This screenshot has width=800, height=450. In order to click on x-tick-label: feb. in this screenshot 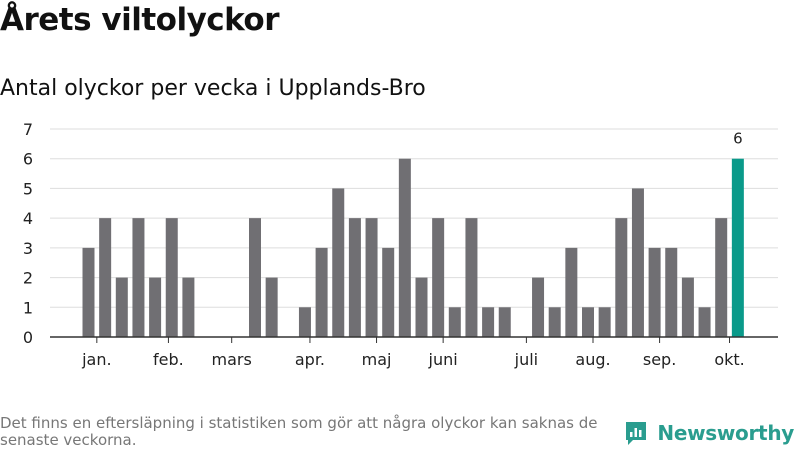, I will do `click(168, 359)`.